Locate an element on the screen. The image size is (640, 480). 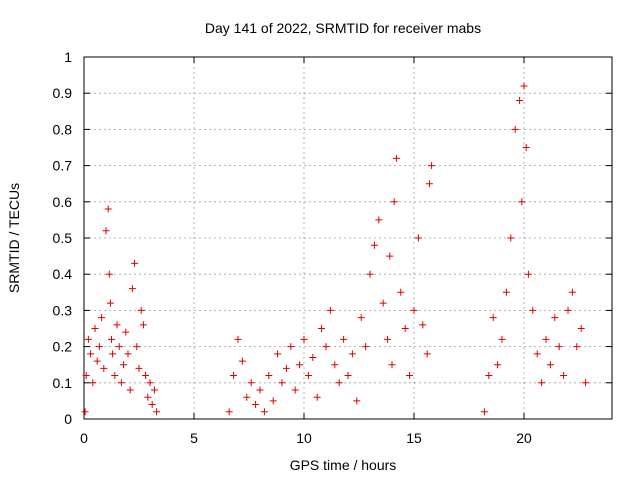
y-tick-label: 0.7 is located at coordinates (63, 166).